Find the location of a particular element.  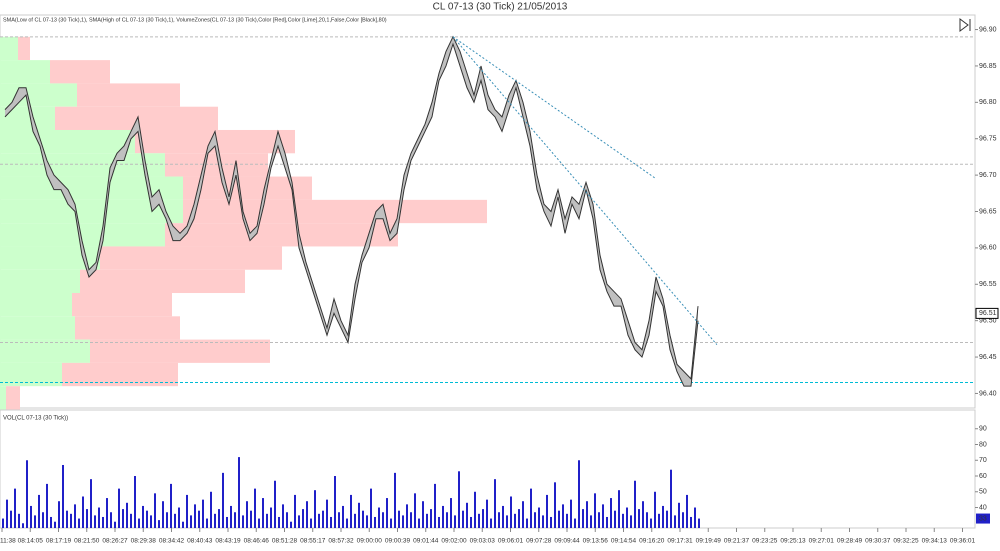

last-volume-box is located at coordinates (983, 518).